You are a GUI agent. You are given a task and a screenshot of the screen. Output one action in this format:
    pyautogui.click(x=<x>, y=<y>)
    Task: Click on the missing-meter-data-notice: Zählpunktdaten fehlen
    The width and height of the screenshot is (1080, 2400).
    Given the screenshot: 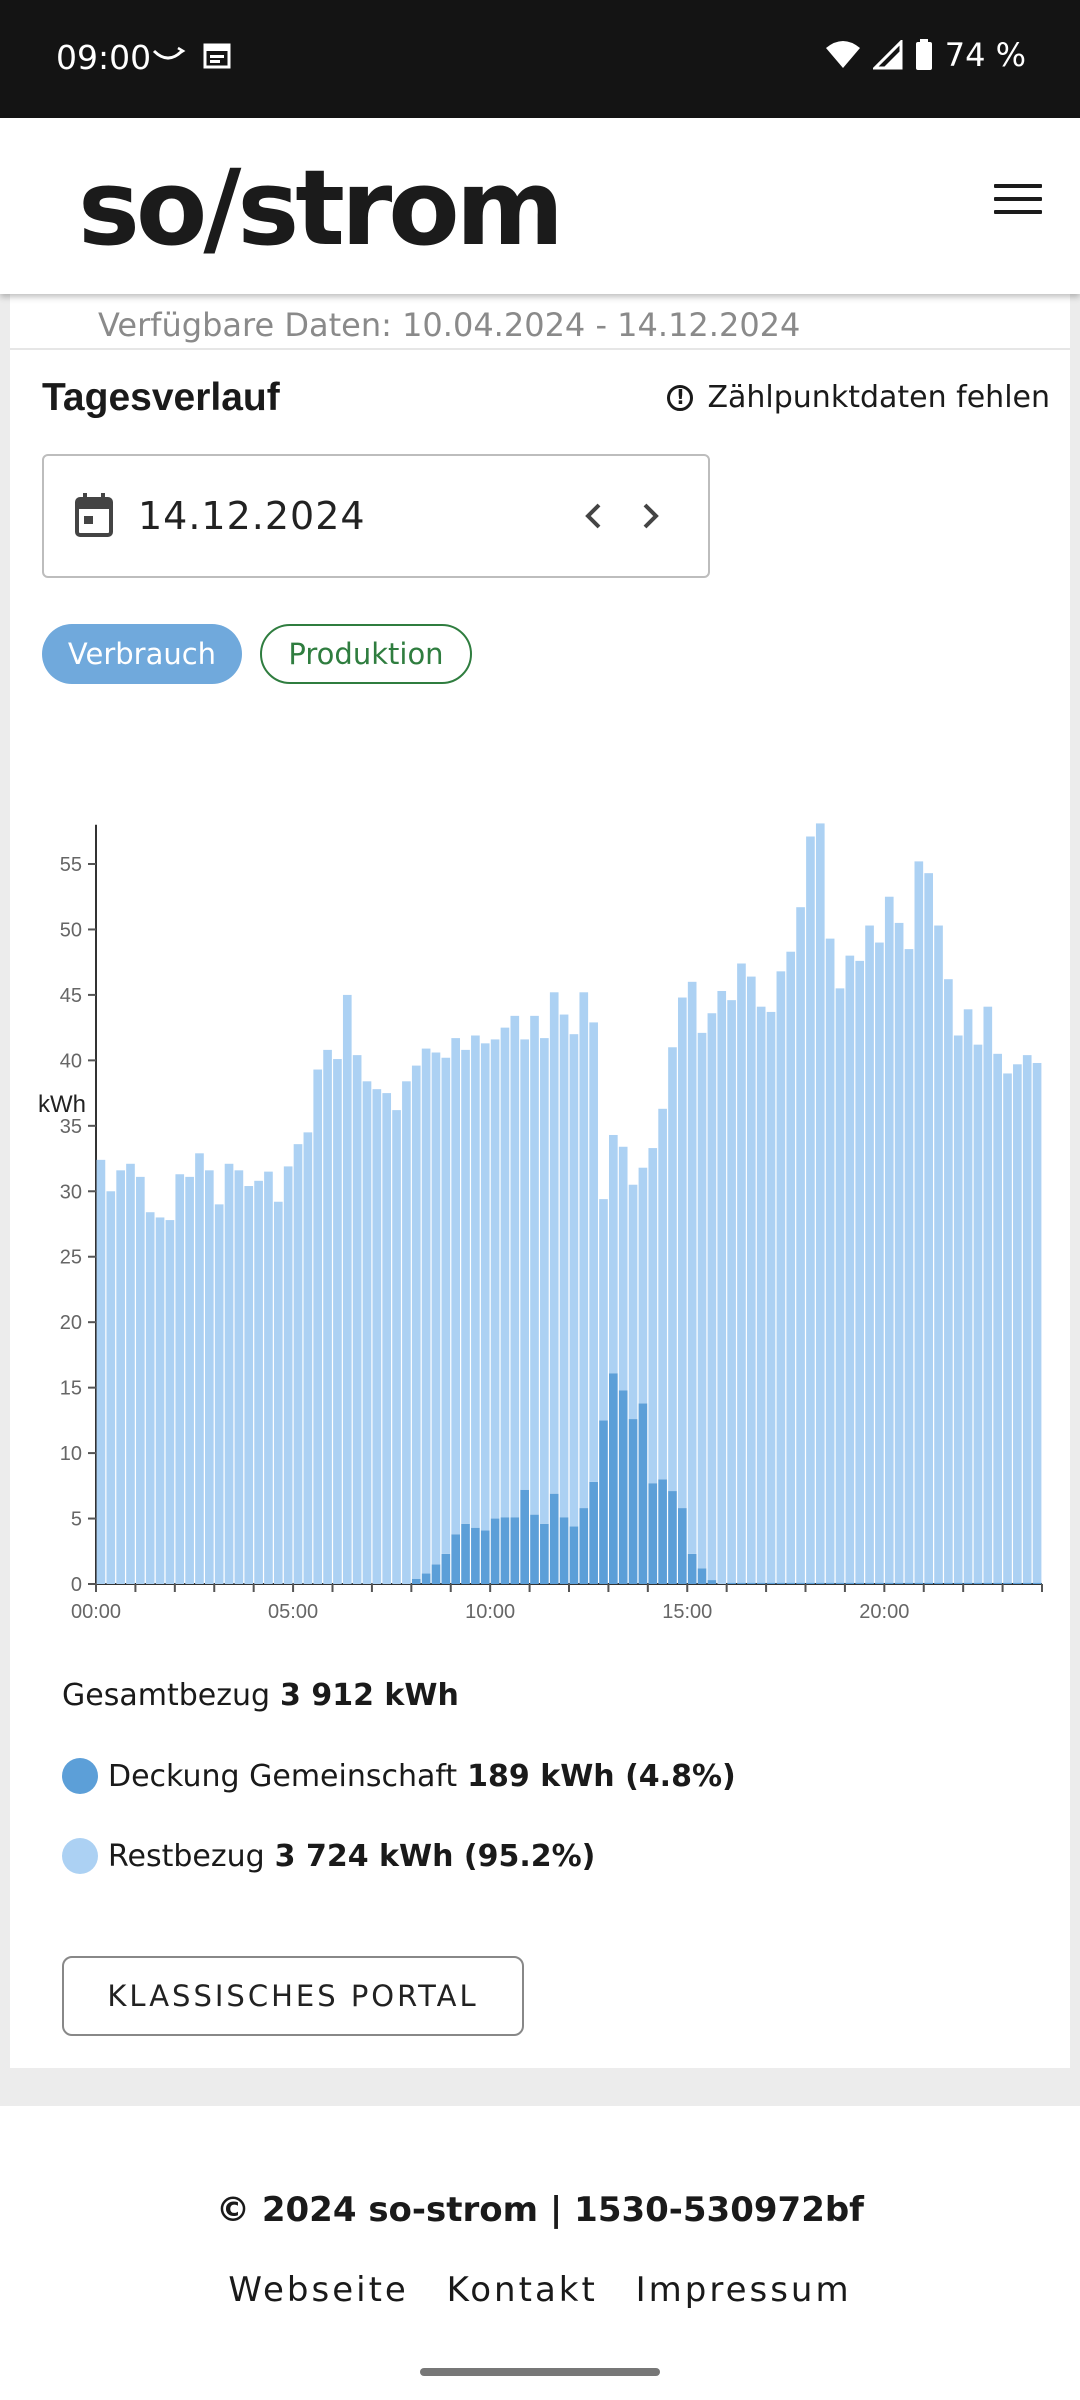 What is the action you would take?
    pyautogui.click(x=858, y=397)
    